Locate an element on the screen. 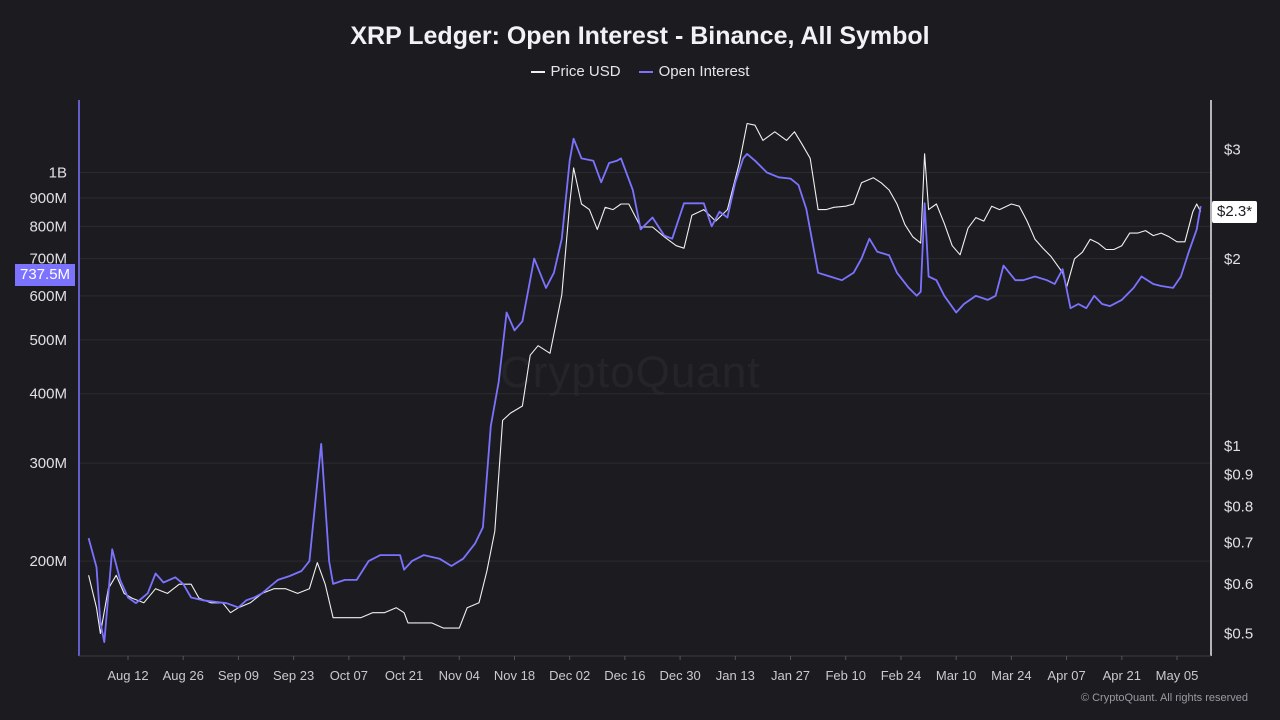  x-tick-label: Feb 10 is located at coordinates (845, 675).